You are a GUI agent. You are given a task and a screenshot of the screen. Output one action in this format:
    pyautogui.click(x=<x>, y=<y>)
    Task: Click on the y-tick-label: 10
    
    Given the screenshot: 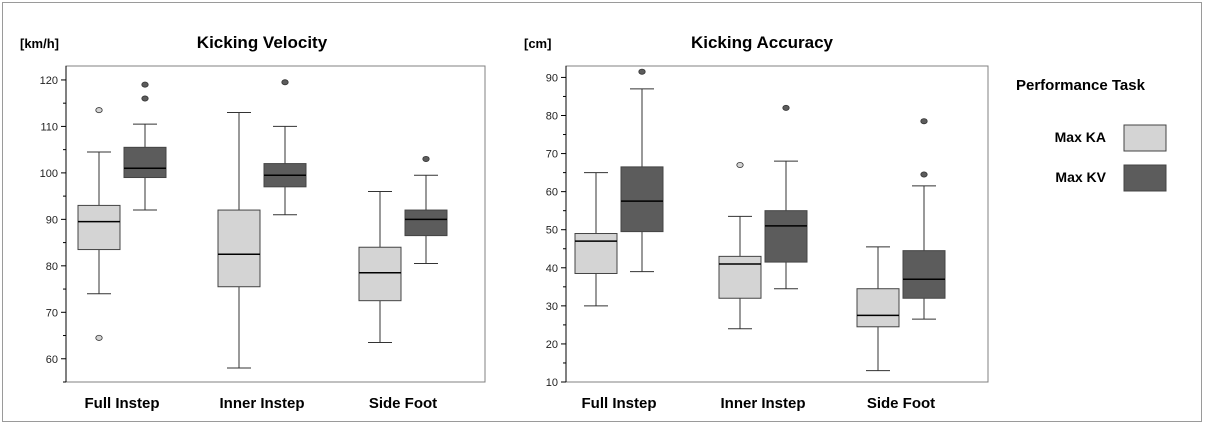 What is the action you would take?
    pyautogui.click(x=552, y=383)
    